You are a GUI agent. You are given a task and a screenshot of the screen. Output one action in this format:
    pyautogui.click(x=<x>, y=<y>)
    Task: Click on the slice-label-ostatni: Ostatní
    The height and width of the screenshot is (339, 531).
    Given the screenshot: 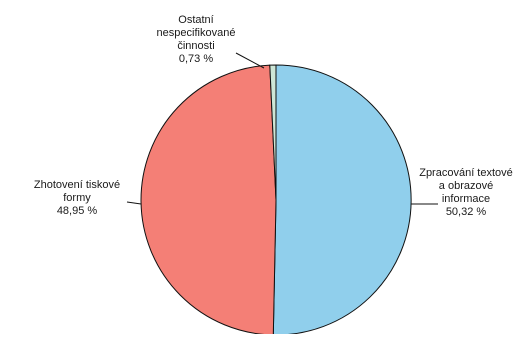 What is the action you would take?
    pyautogui.click(x=195, y=20)
    